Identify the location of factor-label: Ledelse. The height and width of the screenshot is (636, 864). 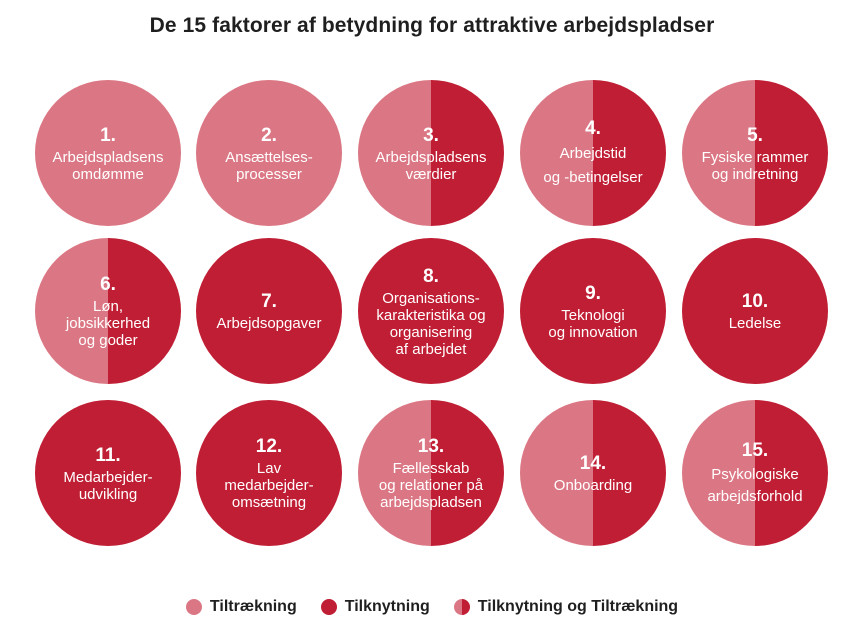
(755, 323).